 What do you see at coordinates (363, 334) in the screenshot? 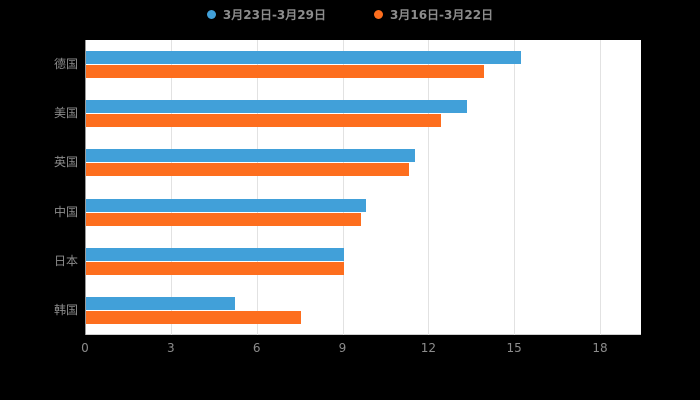
I see `x-axis-line` at bounding box center [363, 334].